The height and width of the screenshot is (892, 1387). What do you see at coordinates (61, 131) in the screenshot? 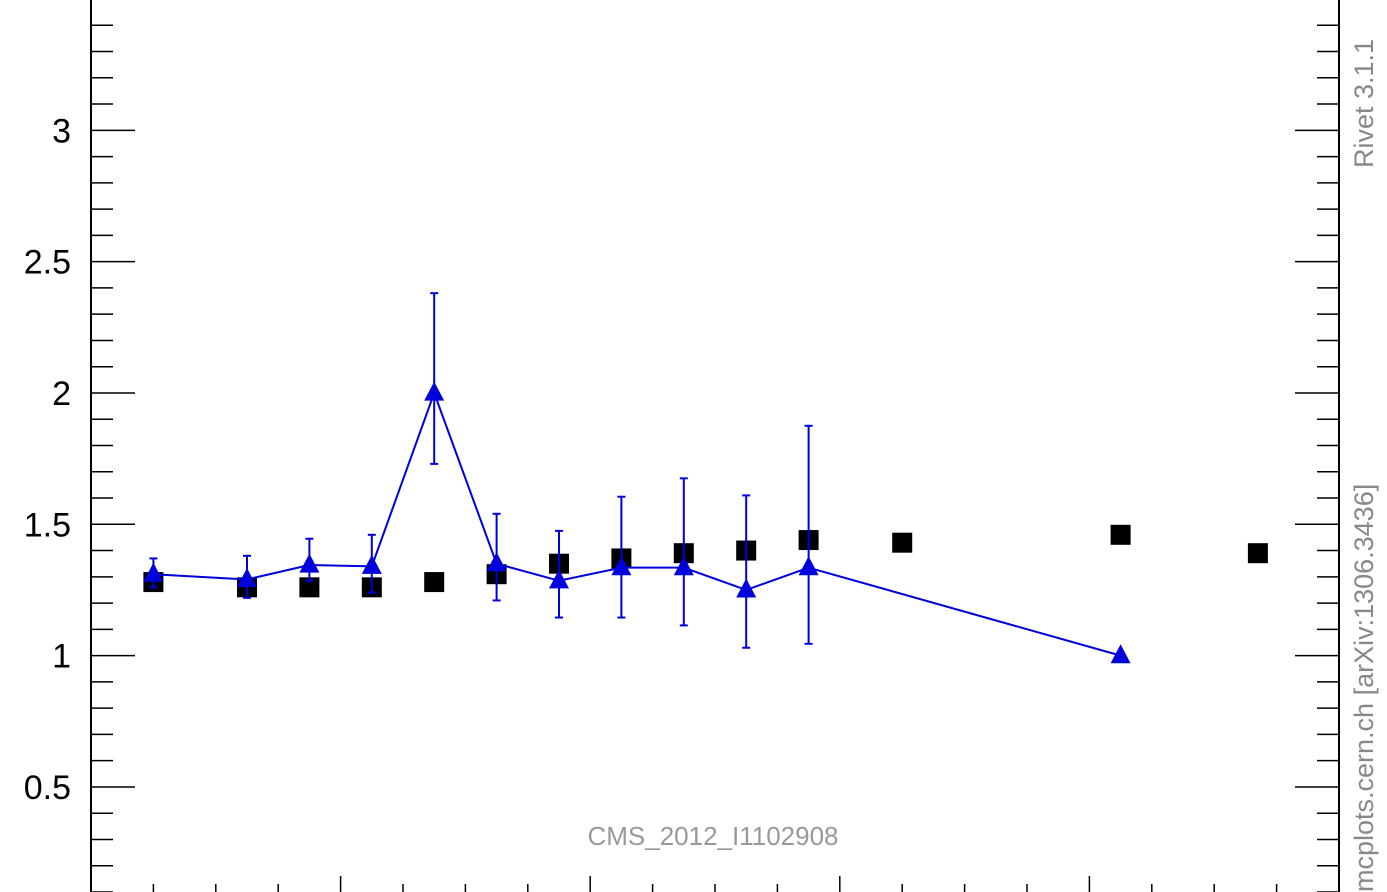
I see `y-tick-label: 3` at bounding box center [61, 131].